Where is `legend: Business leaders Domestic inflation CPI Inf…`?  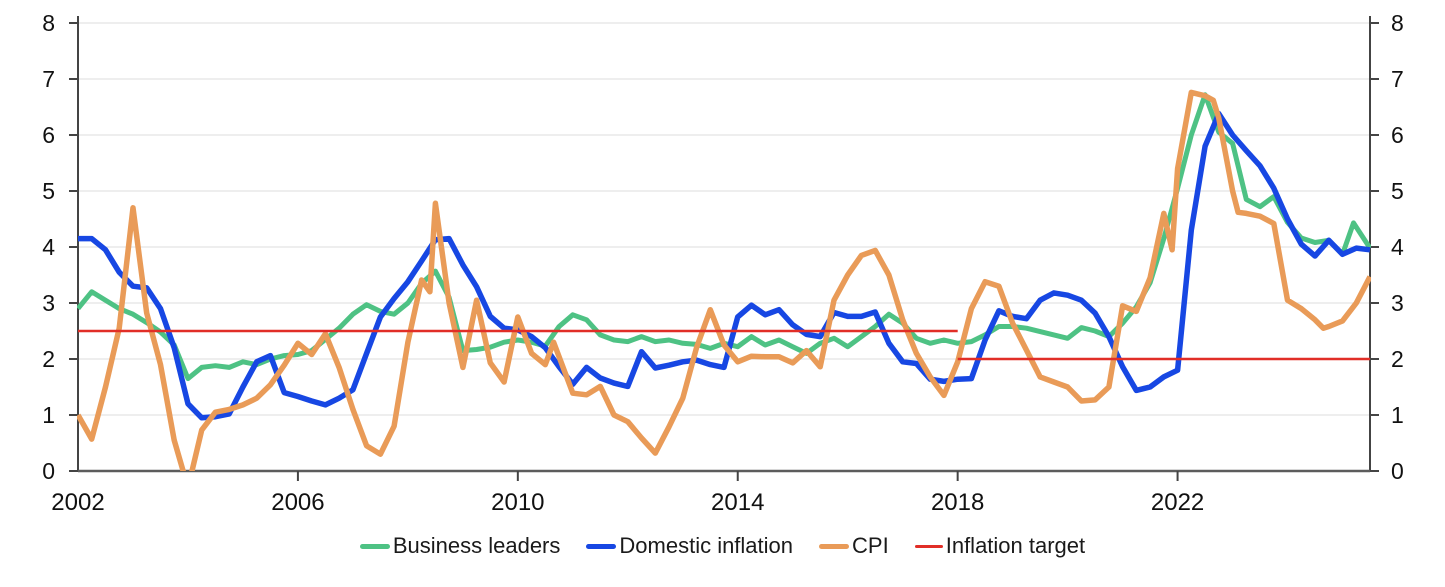 legend: Business leaders Domestic inflation CPI Inf… is located at coordinates (722, 546).